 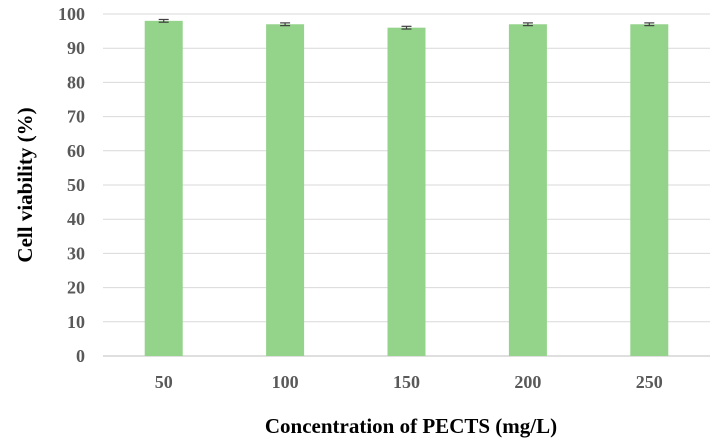 I want to click on error-bars, so click(x=406, y=24).